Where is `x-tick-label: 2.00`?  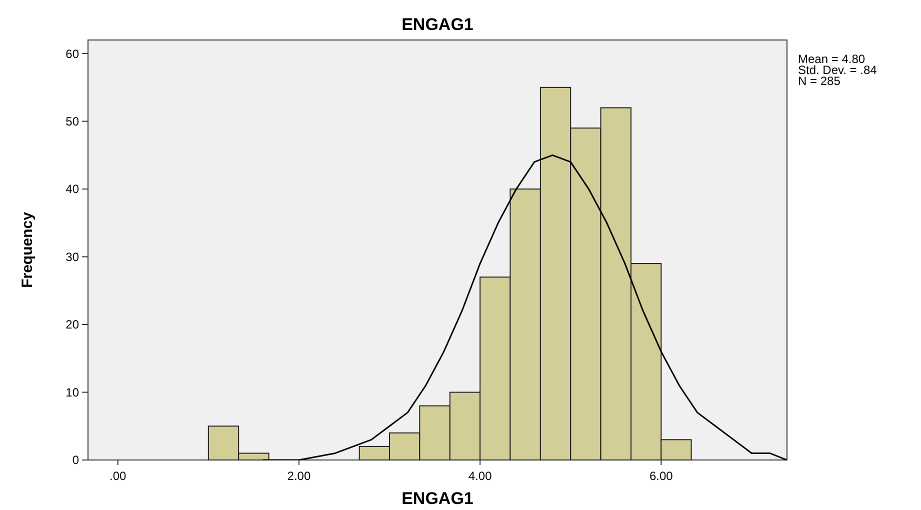 x-tick-label: 2.00 is located at coordinates (299, 476).